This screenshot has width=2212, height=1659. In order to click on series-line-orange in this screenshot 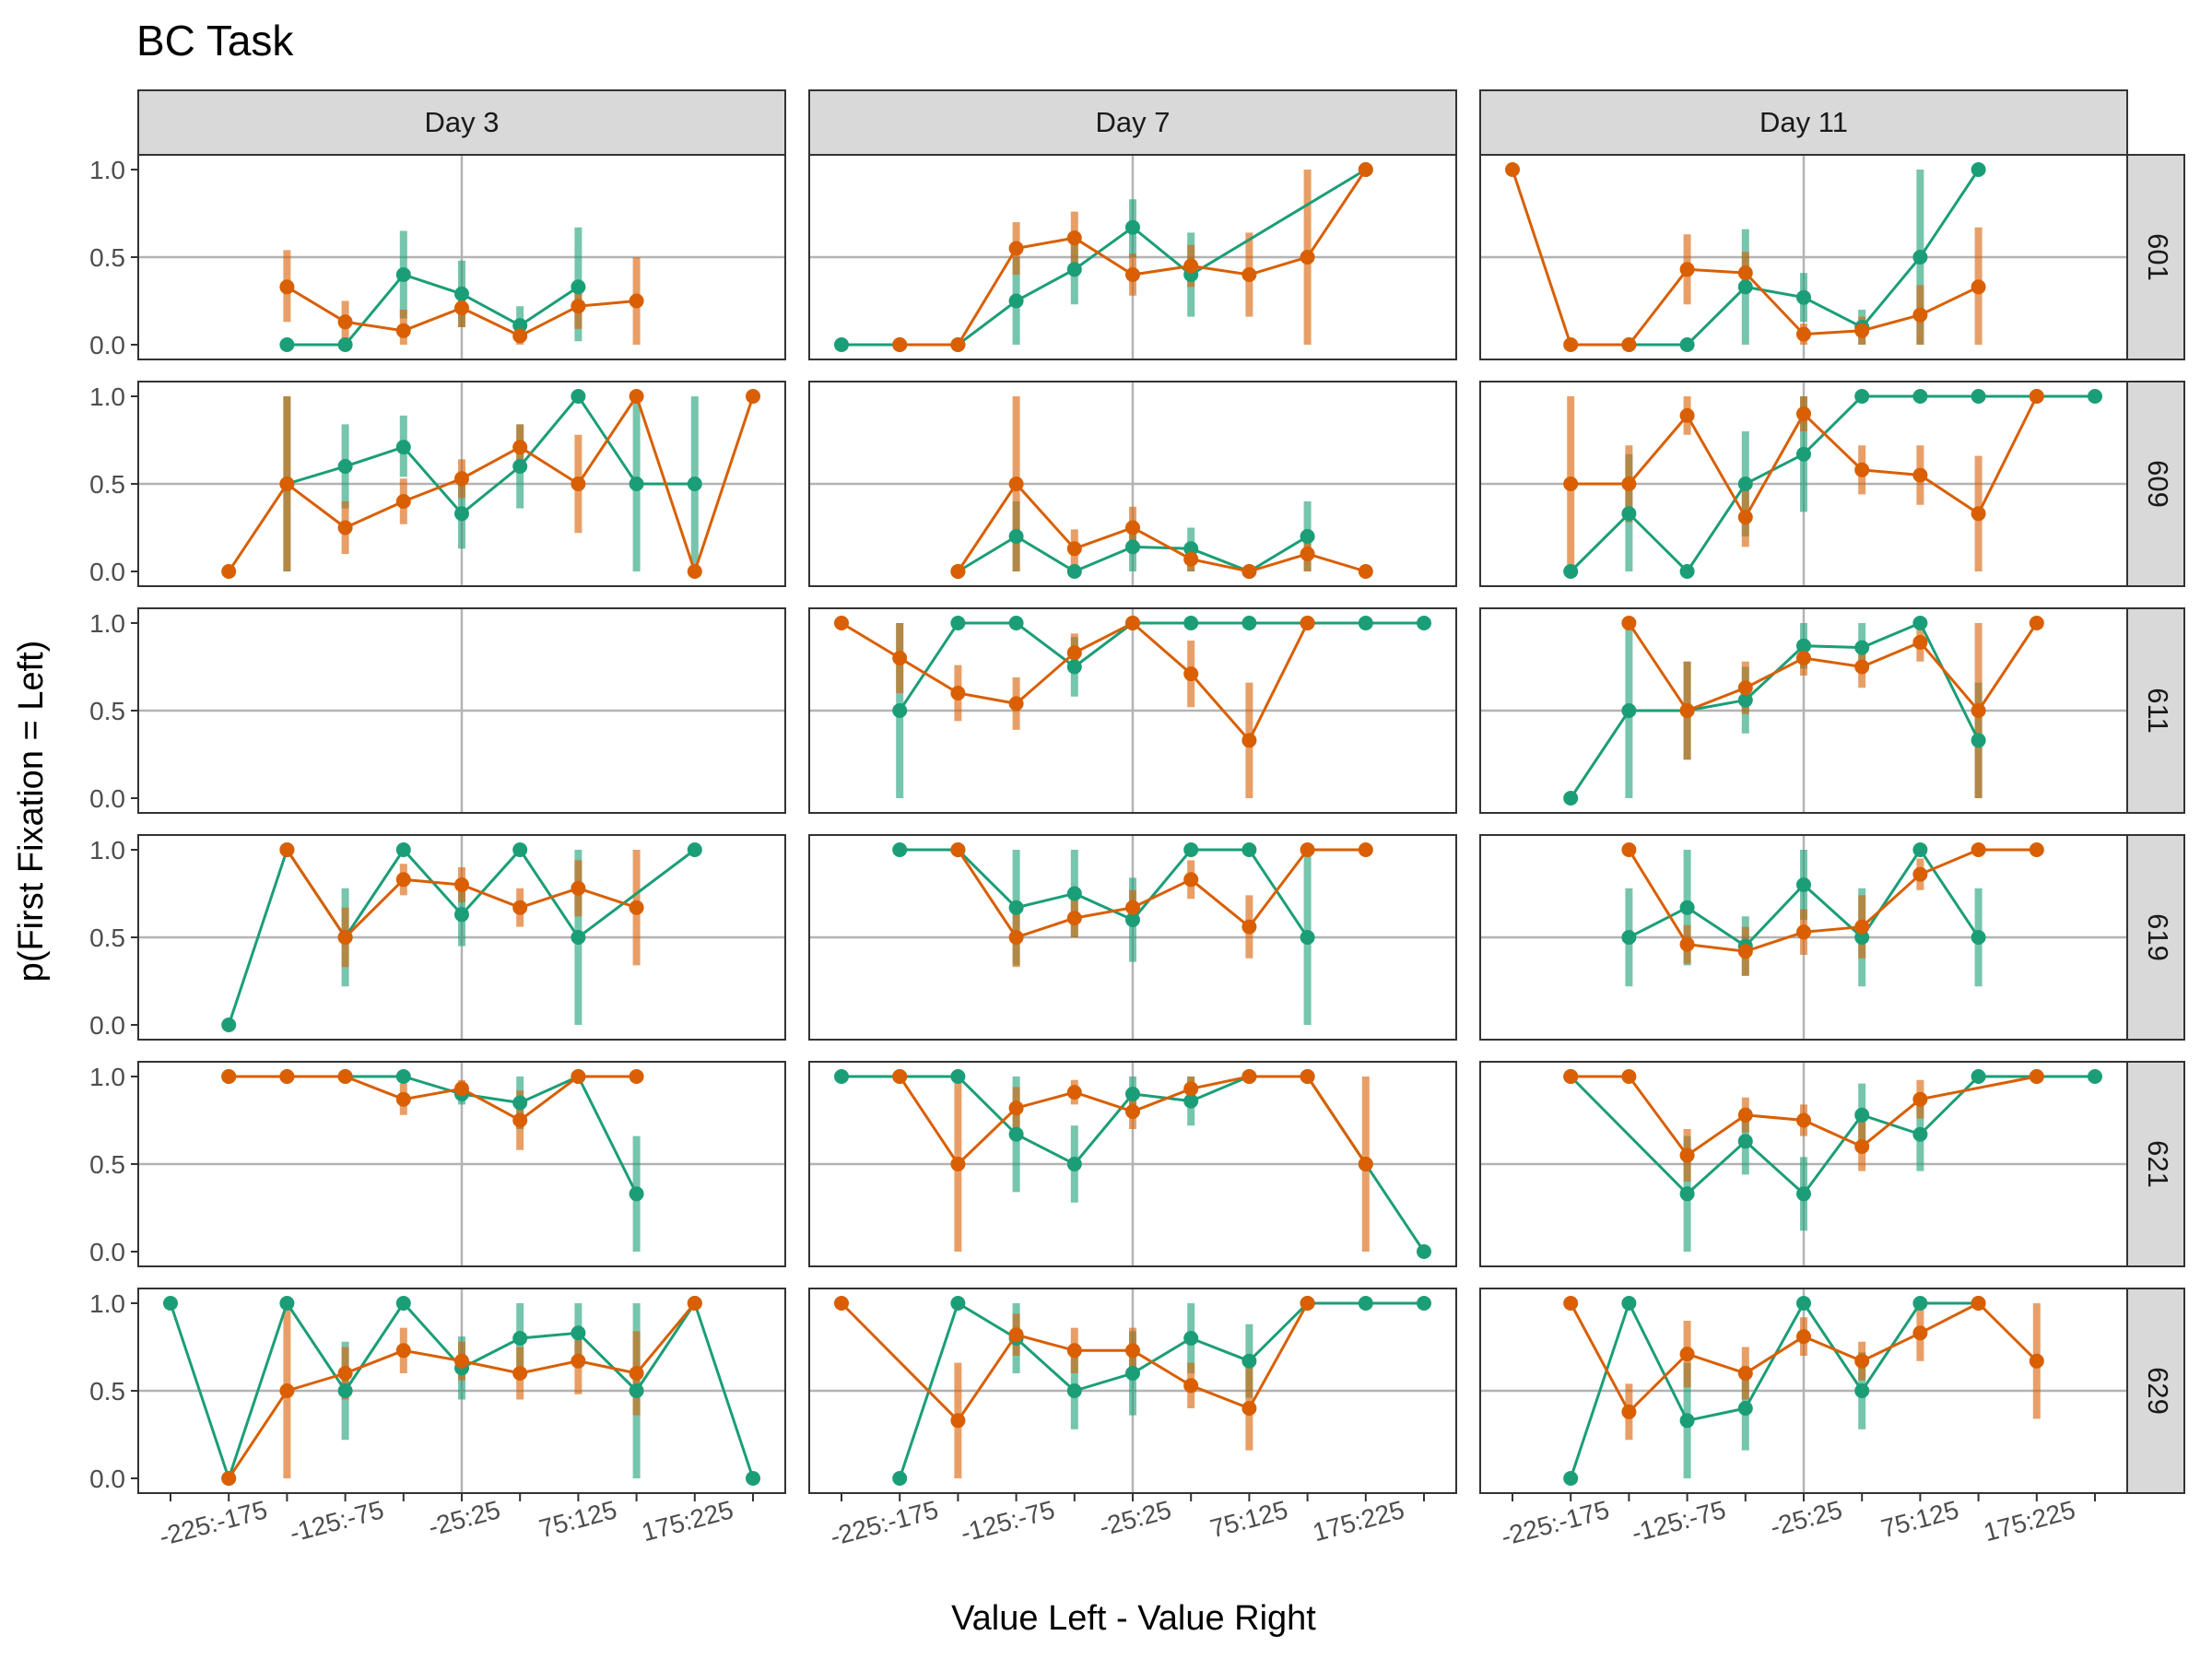, I will do `click(1804, 1116)`.